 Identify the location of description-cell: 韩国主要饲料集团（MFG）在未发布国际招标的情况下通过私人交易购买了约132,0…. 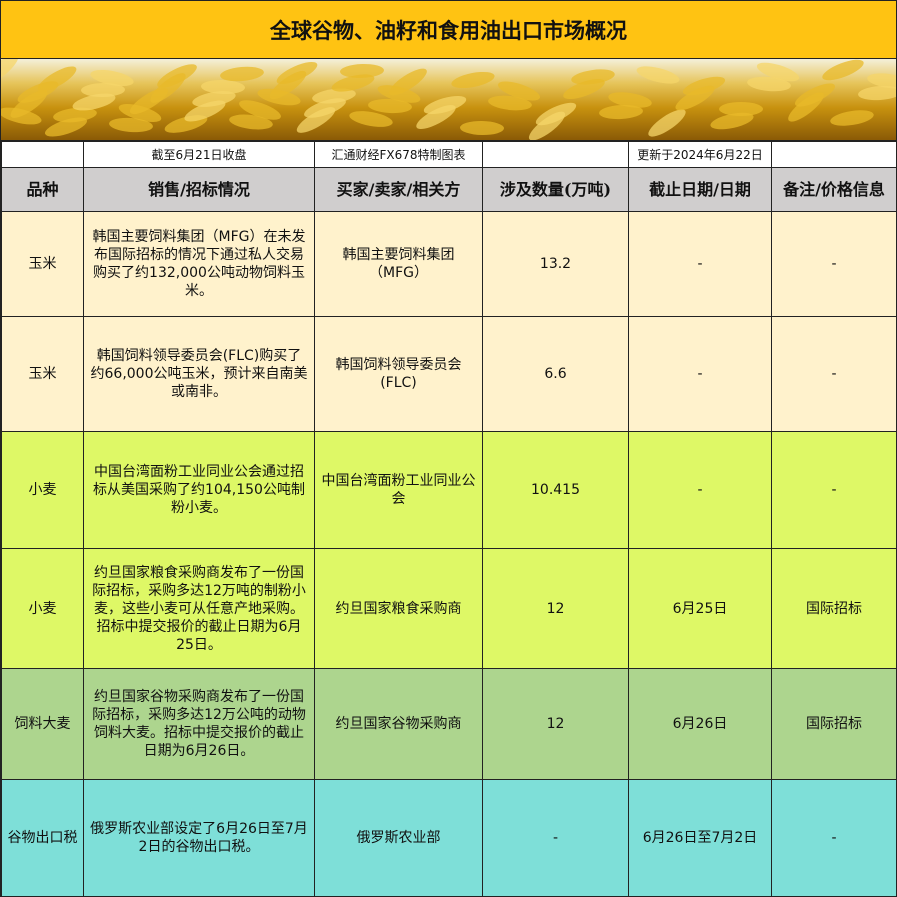
(199, 264).